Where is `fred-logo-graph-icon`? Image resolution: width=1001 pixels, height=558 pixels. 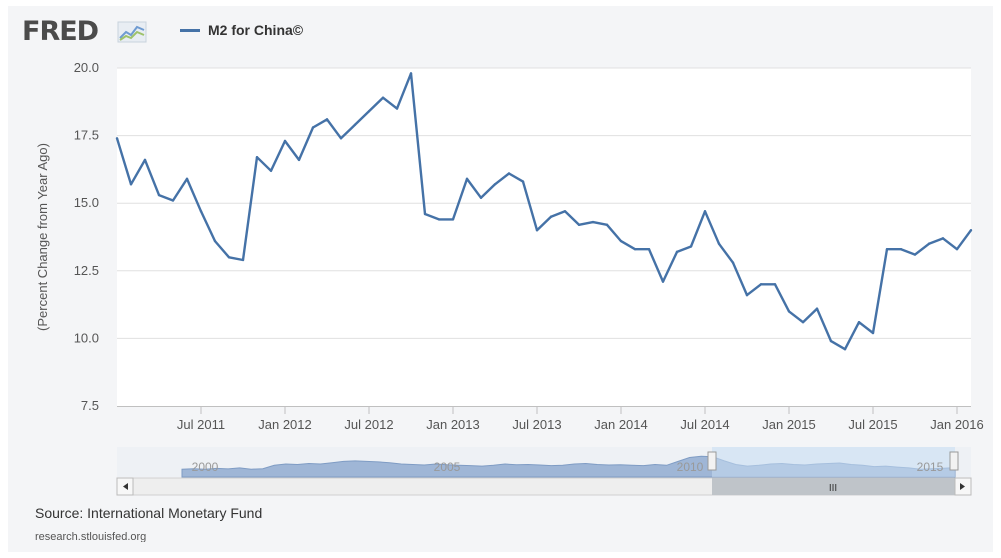
fred-logo-graph-icon is located at coordinates (132, 32).